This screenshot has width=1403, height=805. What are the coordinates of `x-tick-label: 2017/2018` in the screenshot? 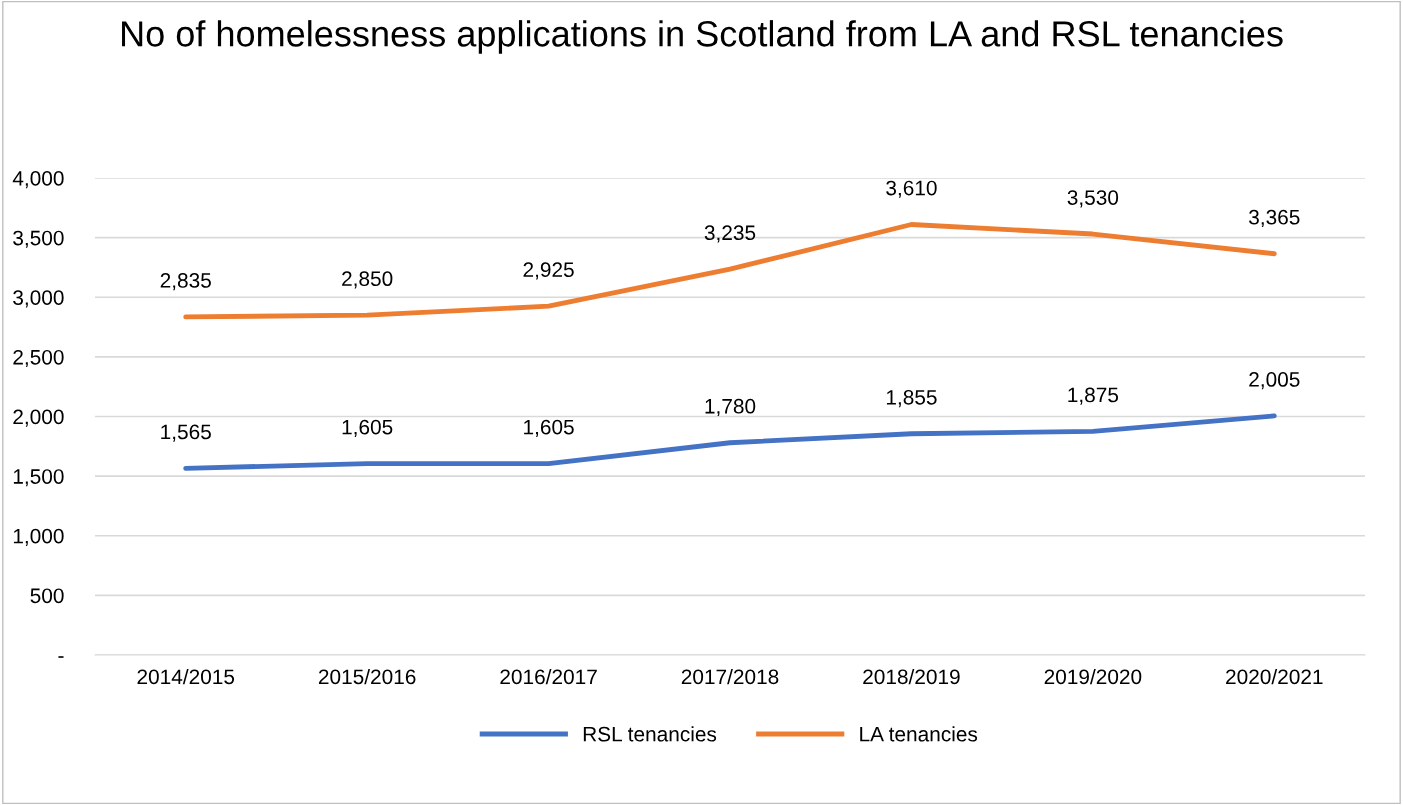 It's located at (730, 676).